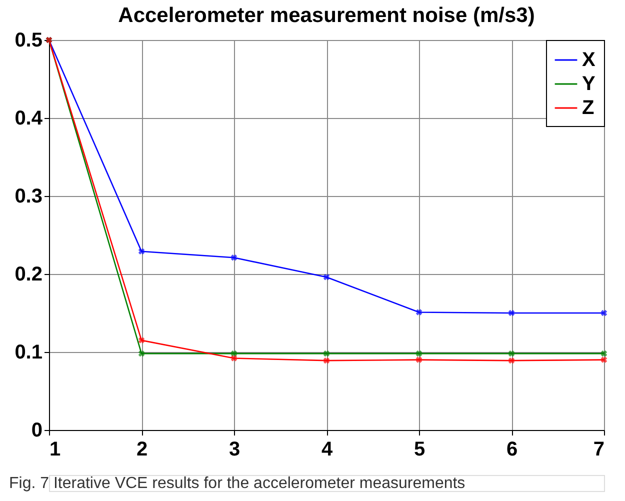 The image size is (625, 501). Describe the element at coordinates (29, 119) in the screenshot. I see `y-tick-label: 0.4` at that location.